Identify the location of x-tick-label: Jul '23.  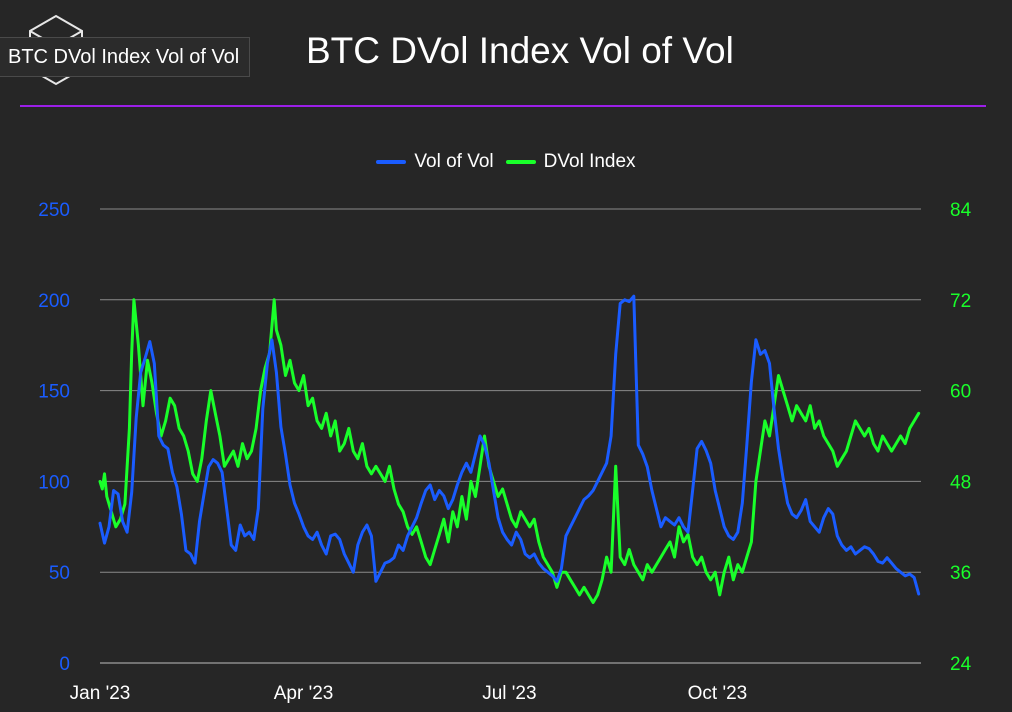
(509, 693).